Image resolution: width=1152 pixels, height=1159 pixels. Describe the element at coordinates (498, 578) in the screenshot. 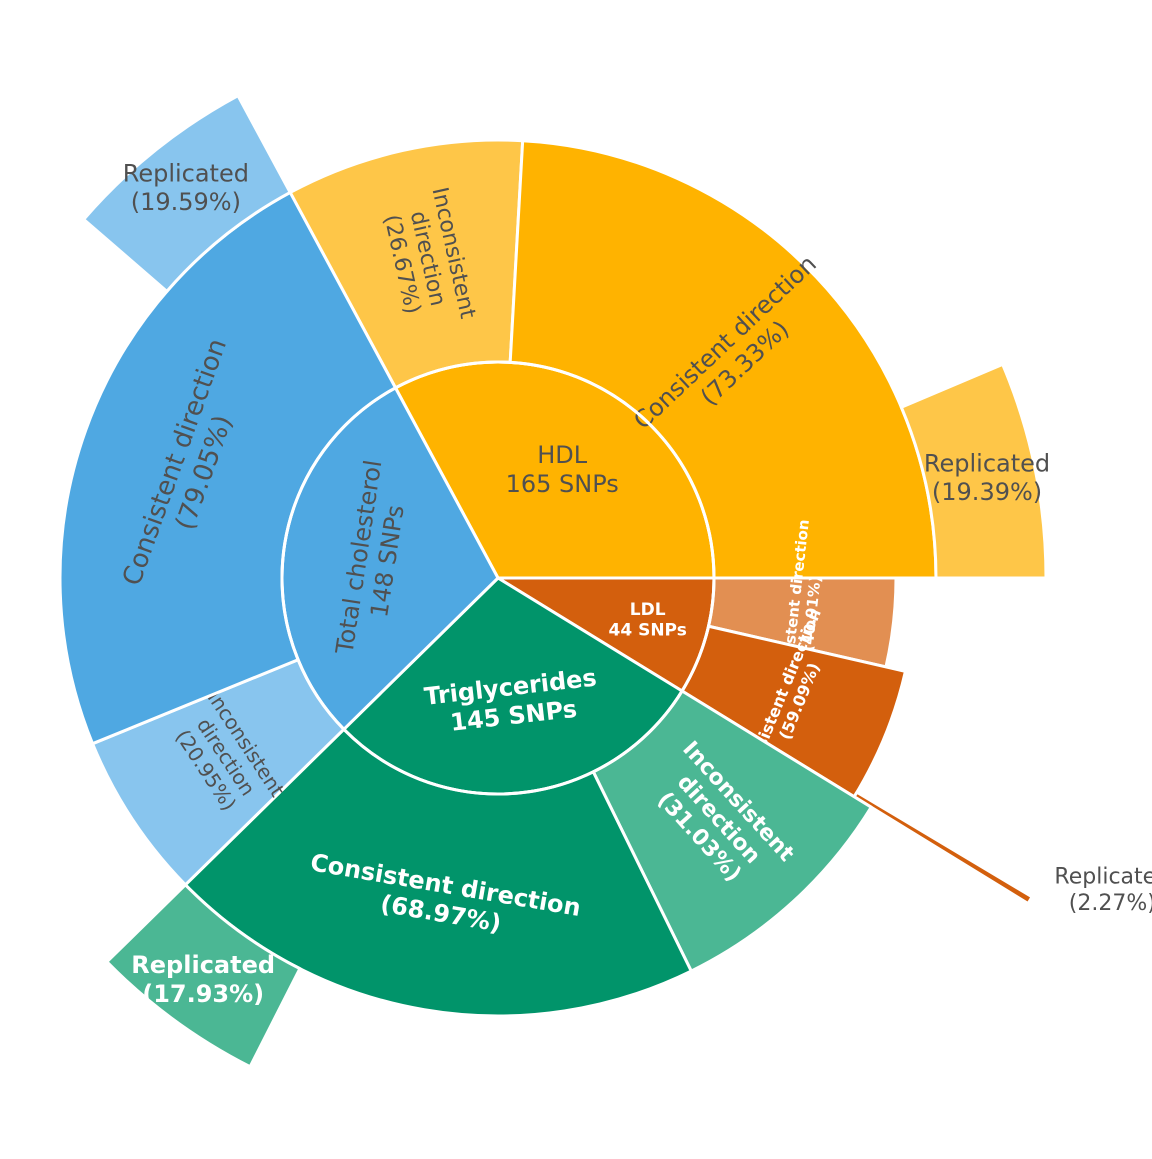

I see `inner-ring-outline` at that location.